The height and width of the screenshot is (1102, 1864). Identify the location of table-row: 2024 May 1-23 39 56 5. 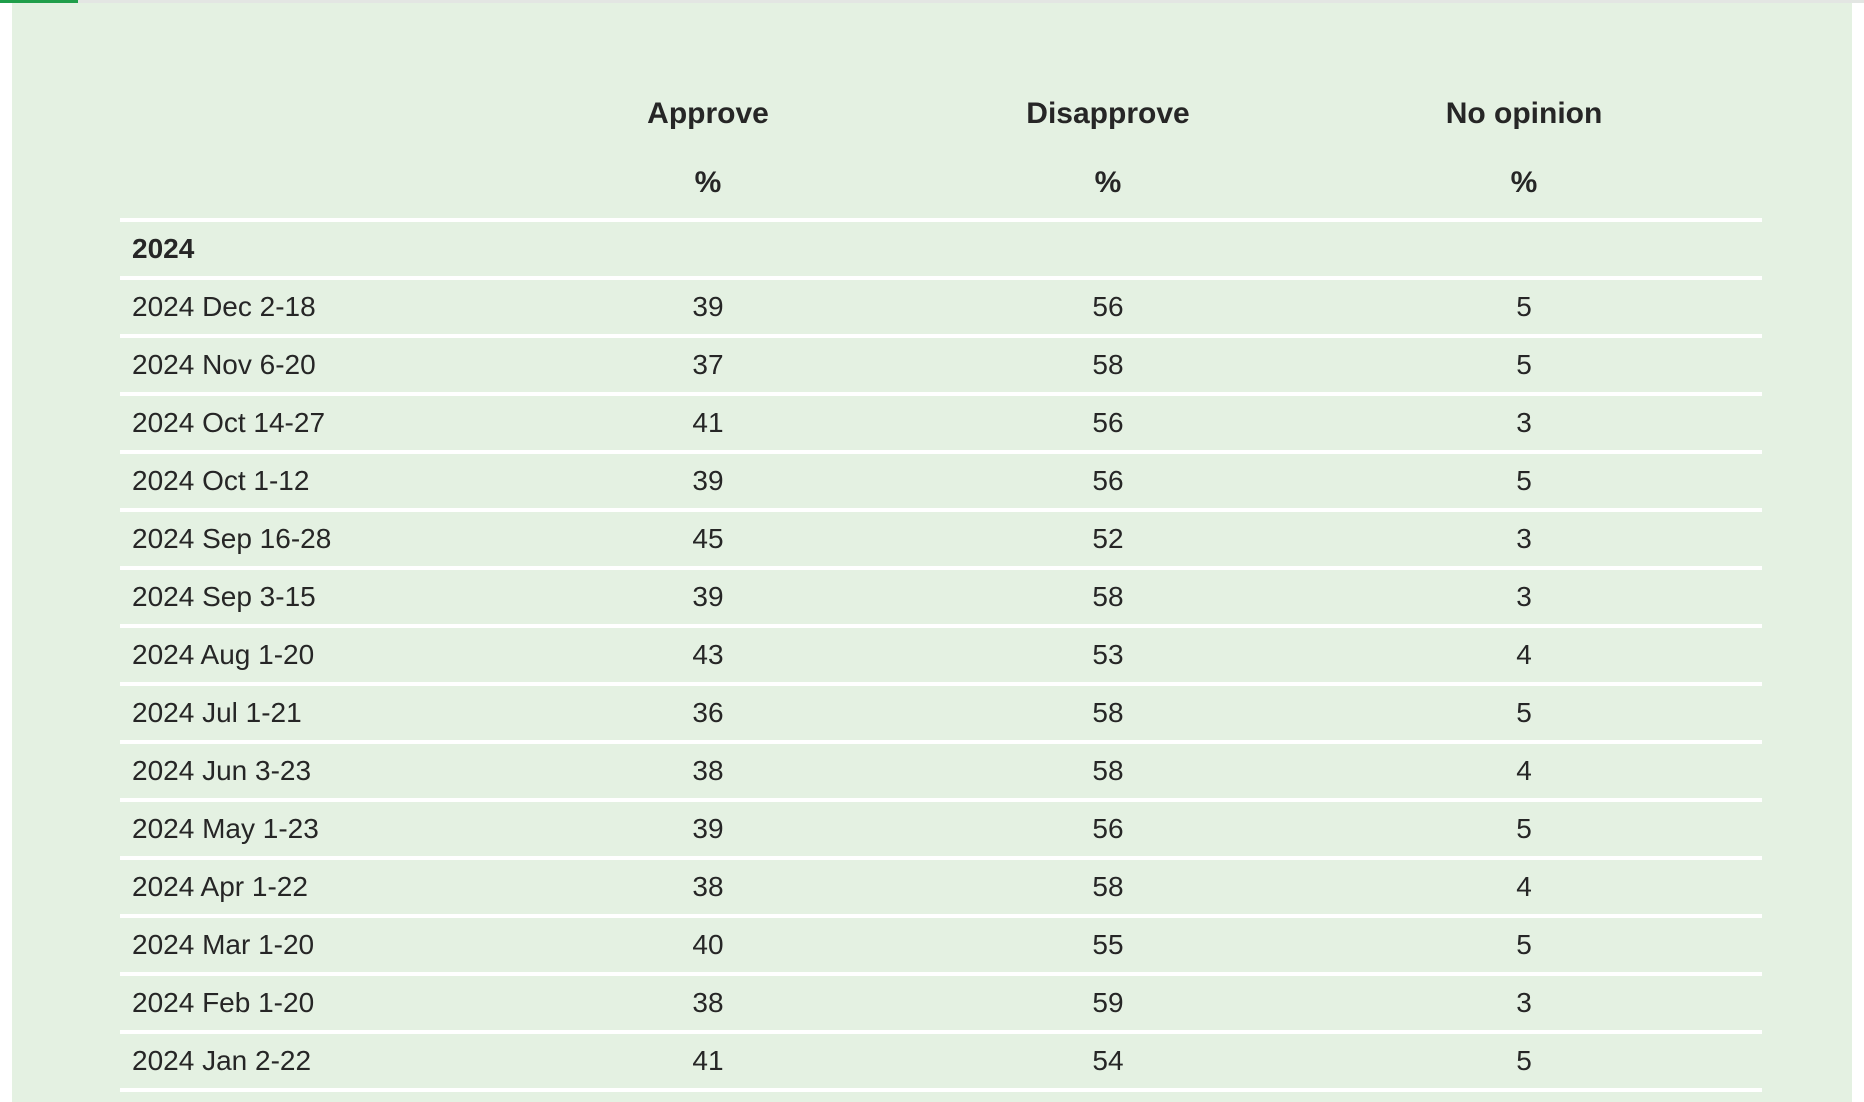
(941, 830).